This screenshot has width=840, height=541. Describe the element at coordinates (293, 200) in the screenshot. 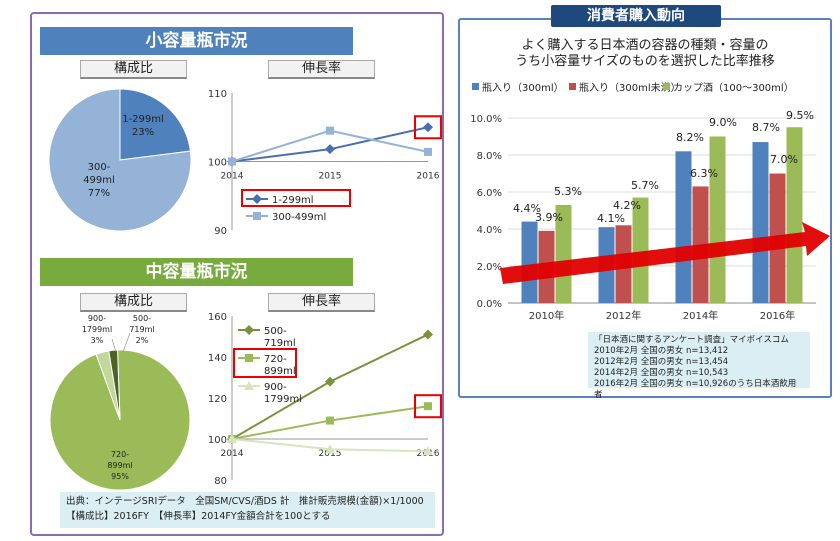

I see `growth-small-series-0-legend-label: 1-299ml` at that location.